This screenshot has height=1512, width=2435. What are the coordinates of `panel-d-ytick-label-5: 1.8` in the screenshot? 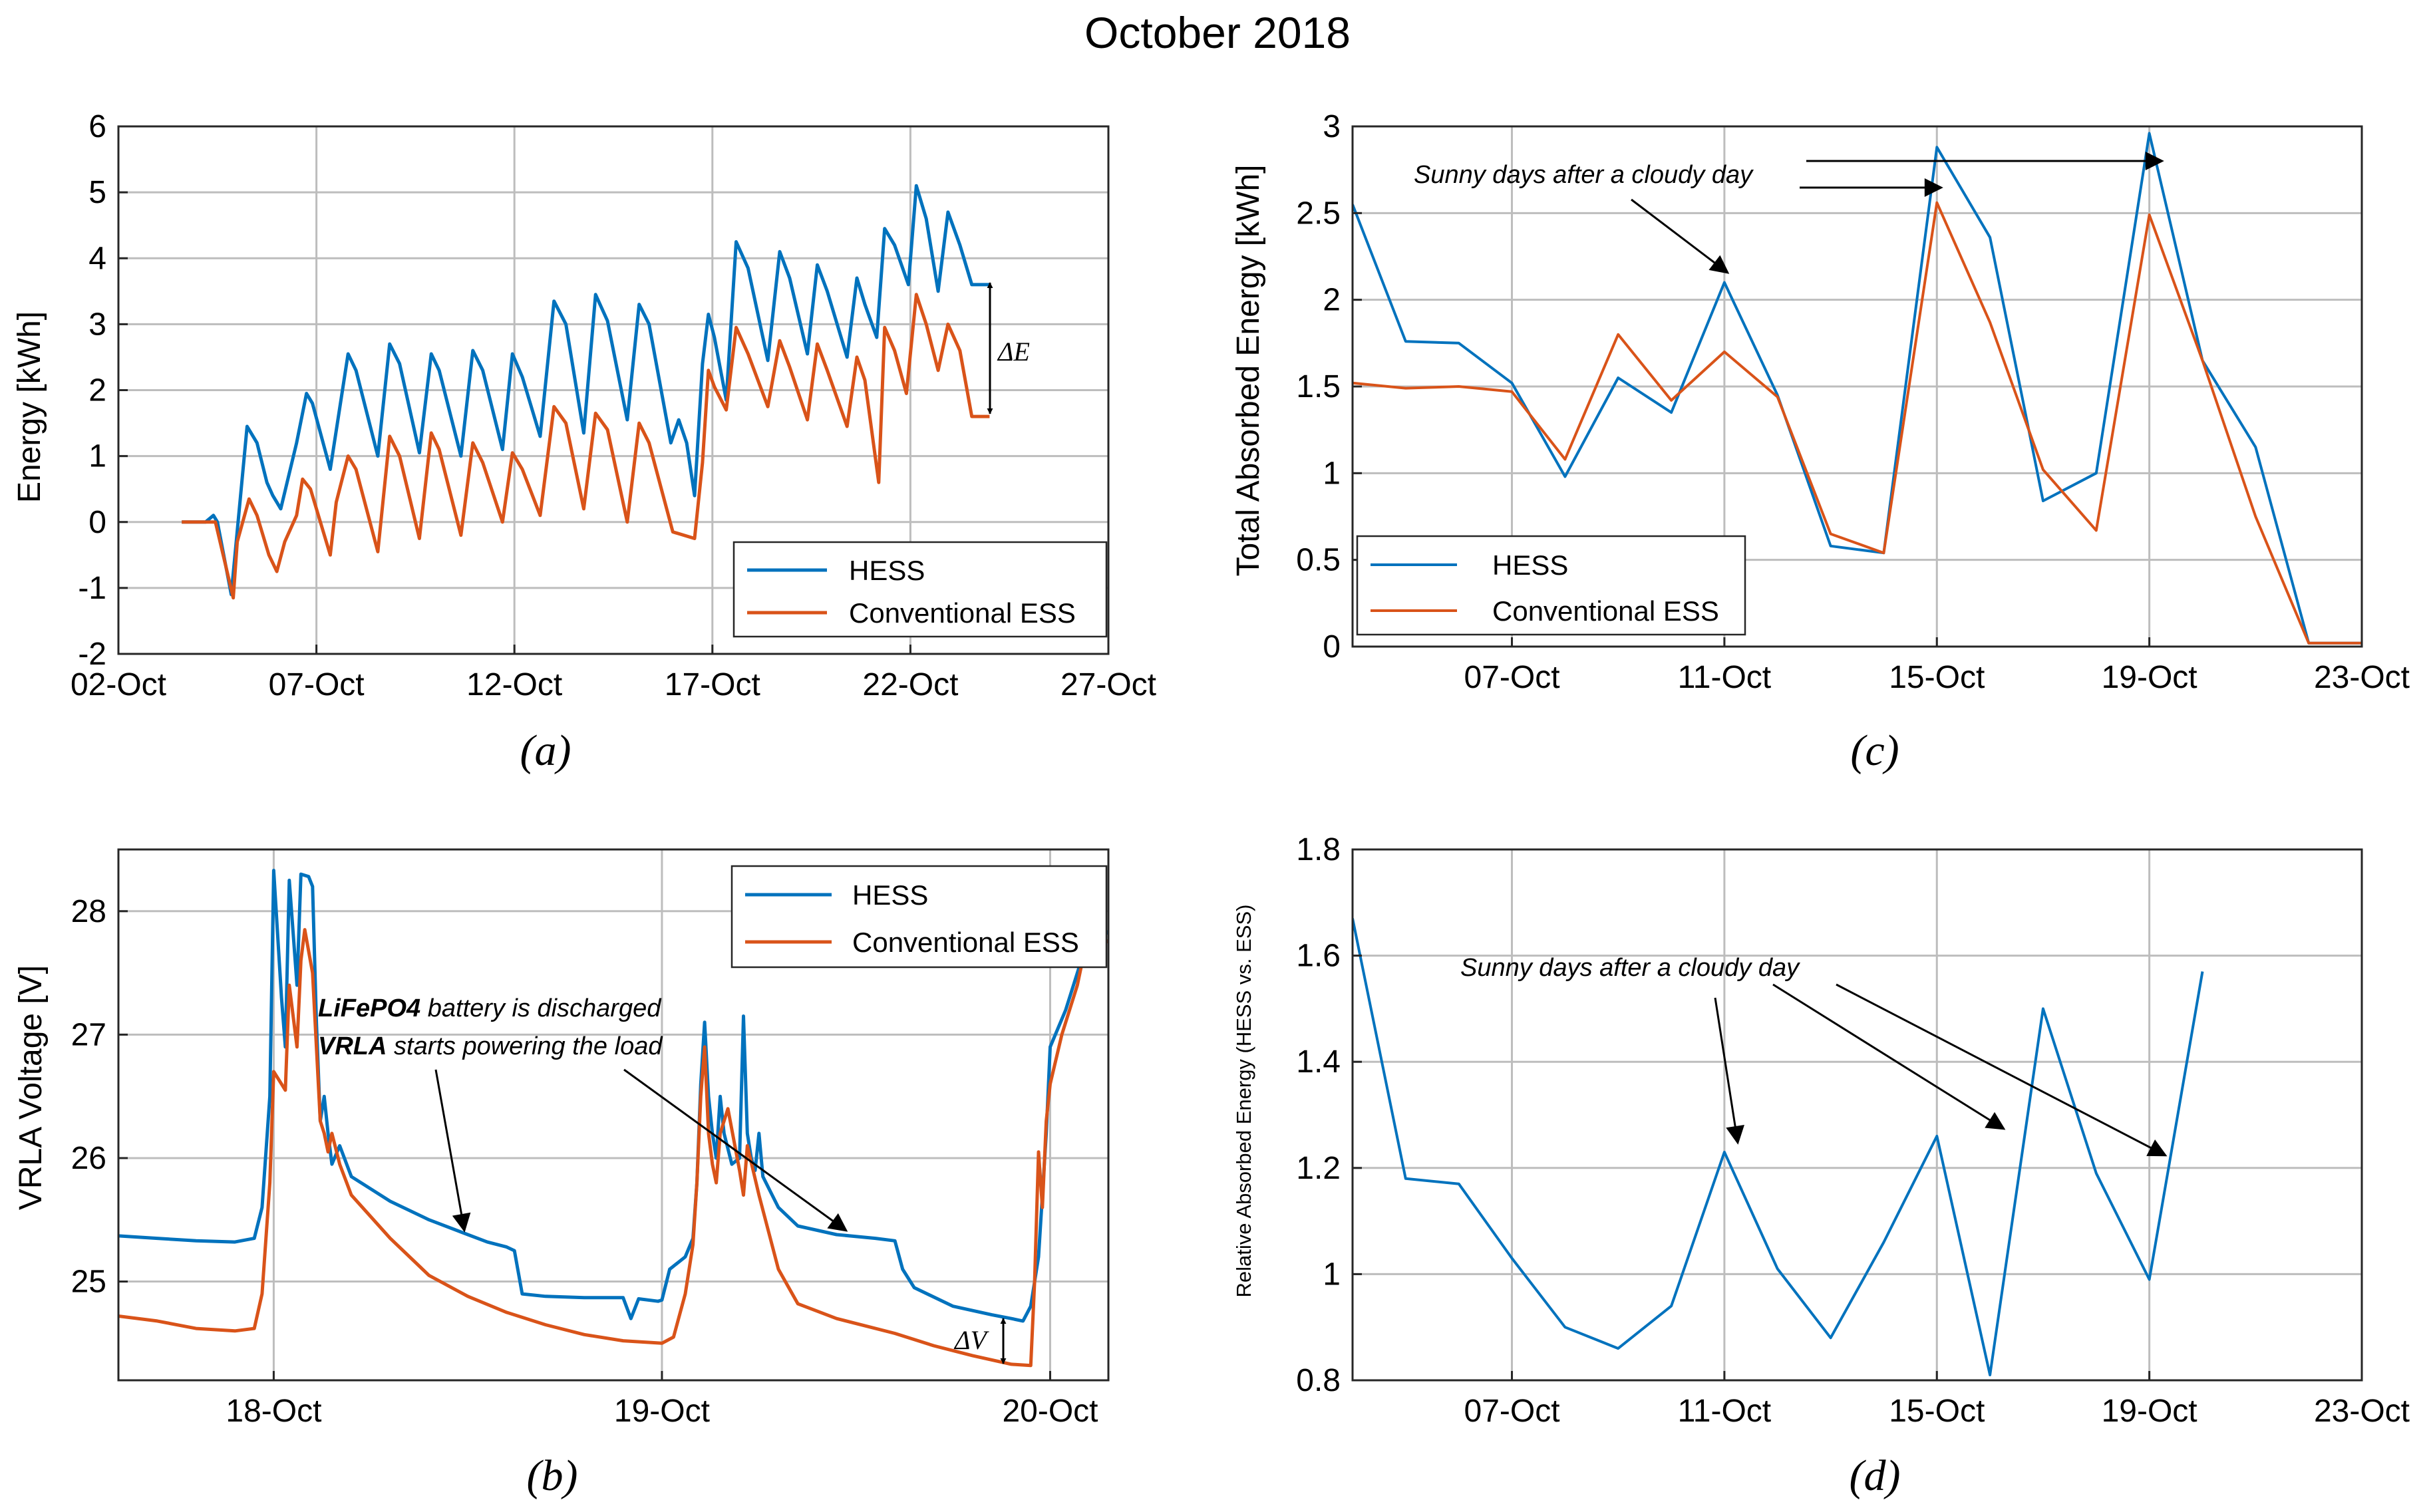 It's located at (1319, 849).